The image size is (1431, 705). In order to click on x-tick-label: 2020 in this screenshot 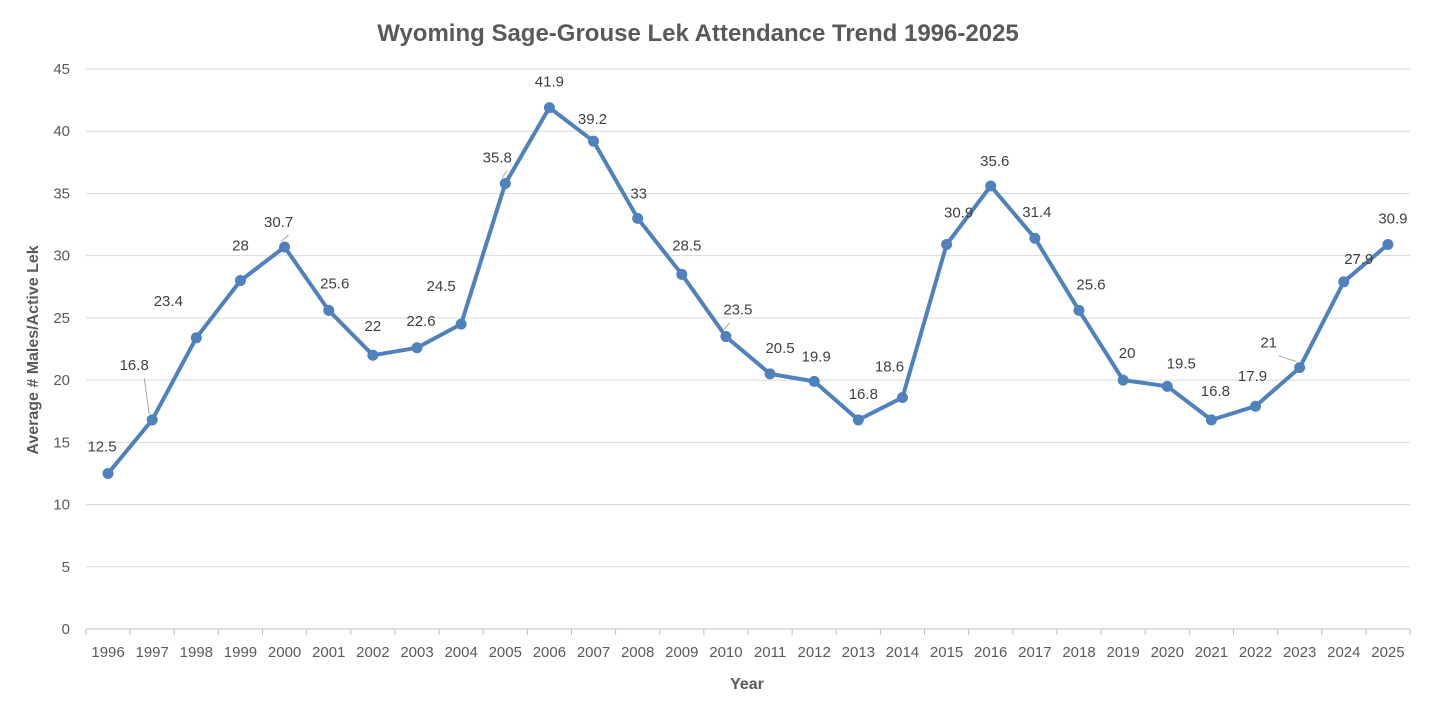, I will do `click(1167, 652)`.